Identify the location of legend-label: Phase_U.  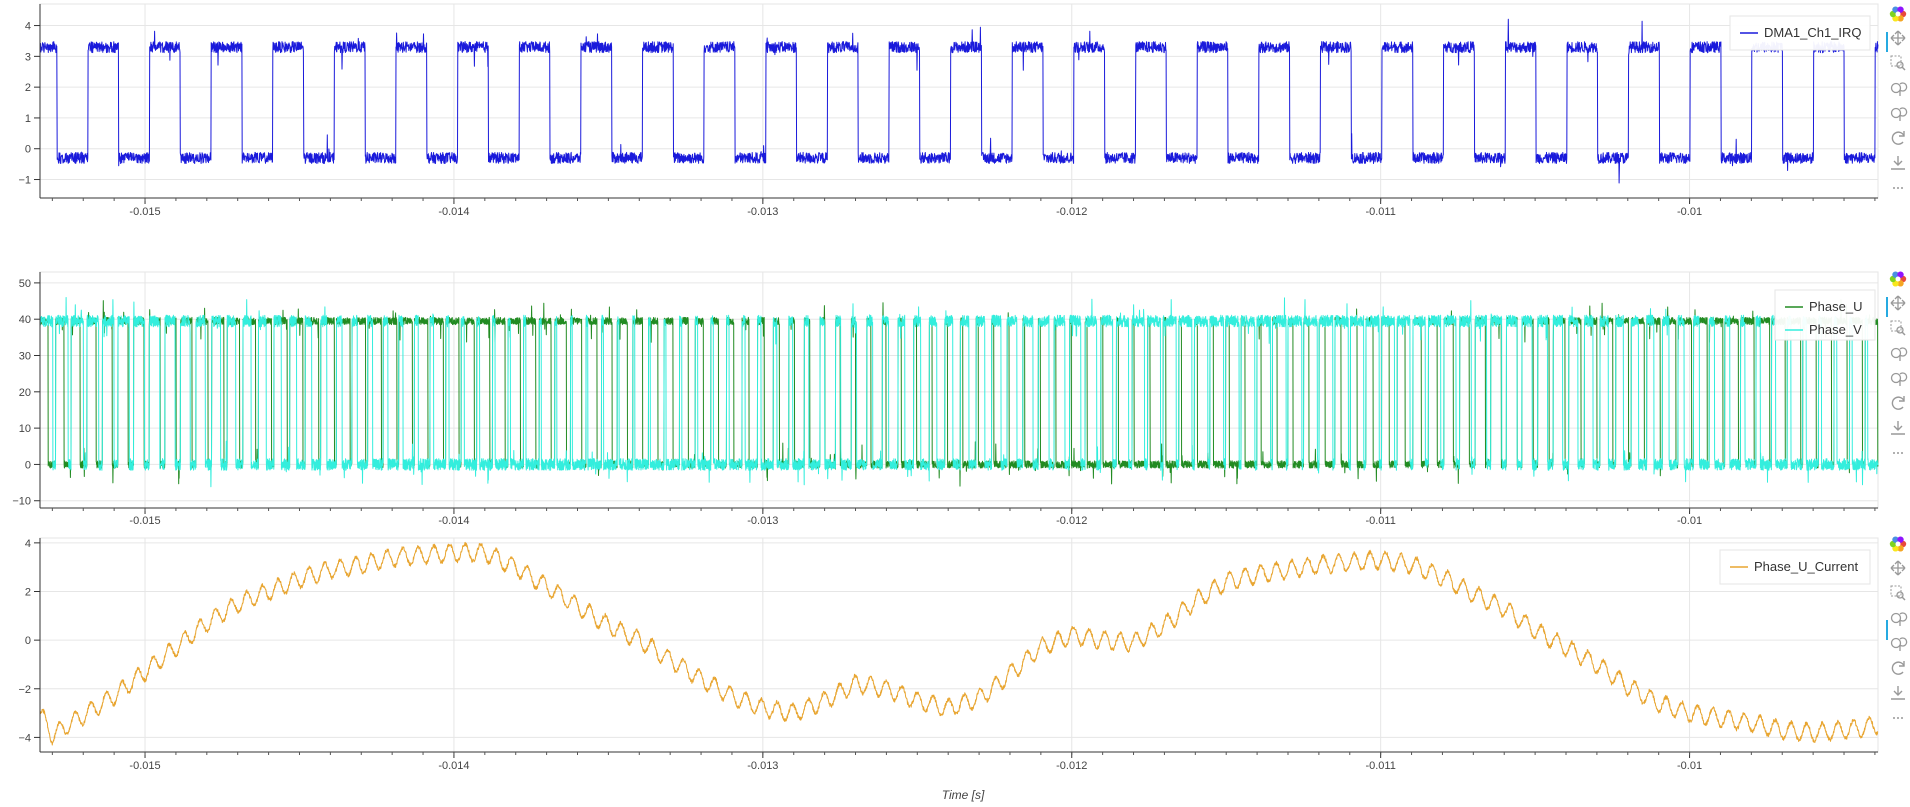
(1835, 306).